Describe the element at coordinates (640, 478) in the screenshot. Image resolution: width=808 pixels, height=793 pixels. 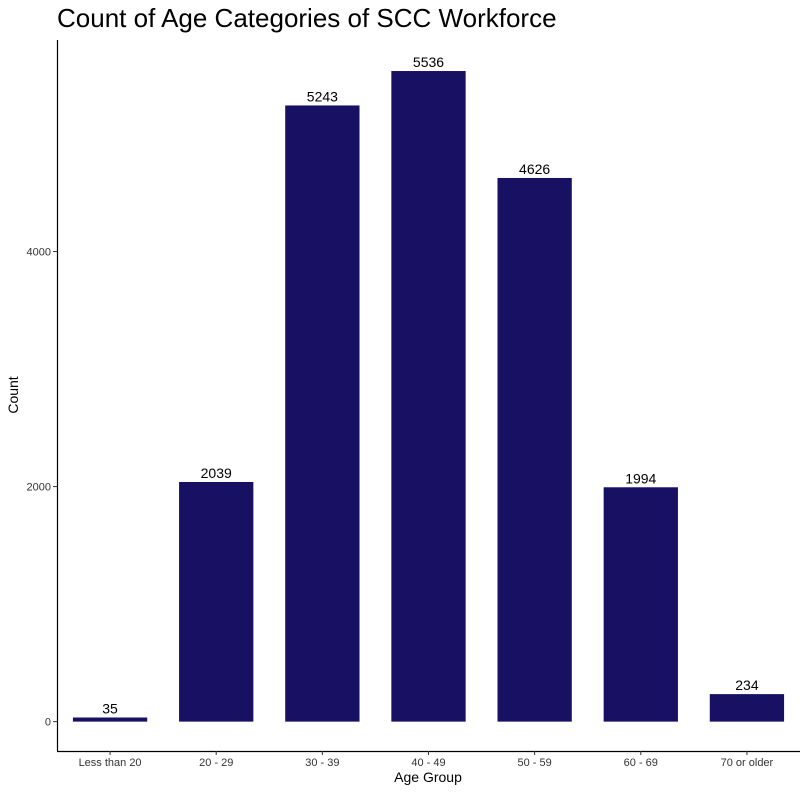
I see `data-label: 1994` at that location.